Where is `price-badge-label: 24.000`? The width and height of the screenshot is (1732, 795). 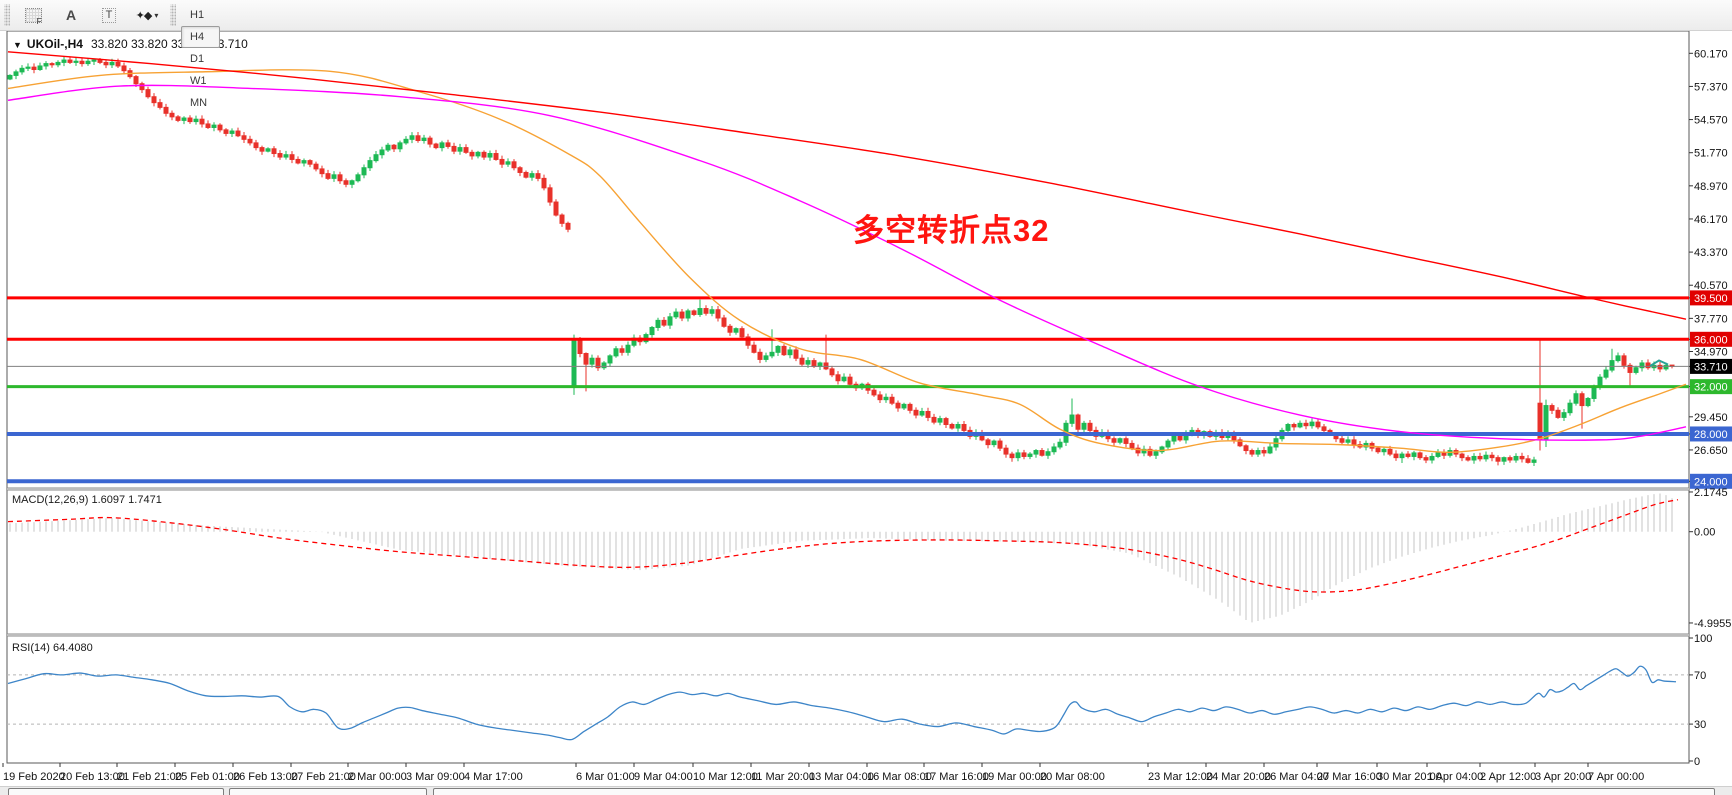 price-badge-label: 24.000 is located at coordinates (1711, 482).